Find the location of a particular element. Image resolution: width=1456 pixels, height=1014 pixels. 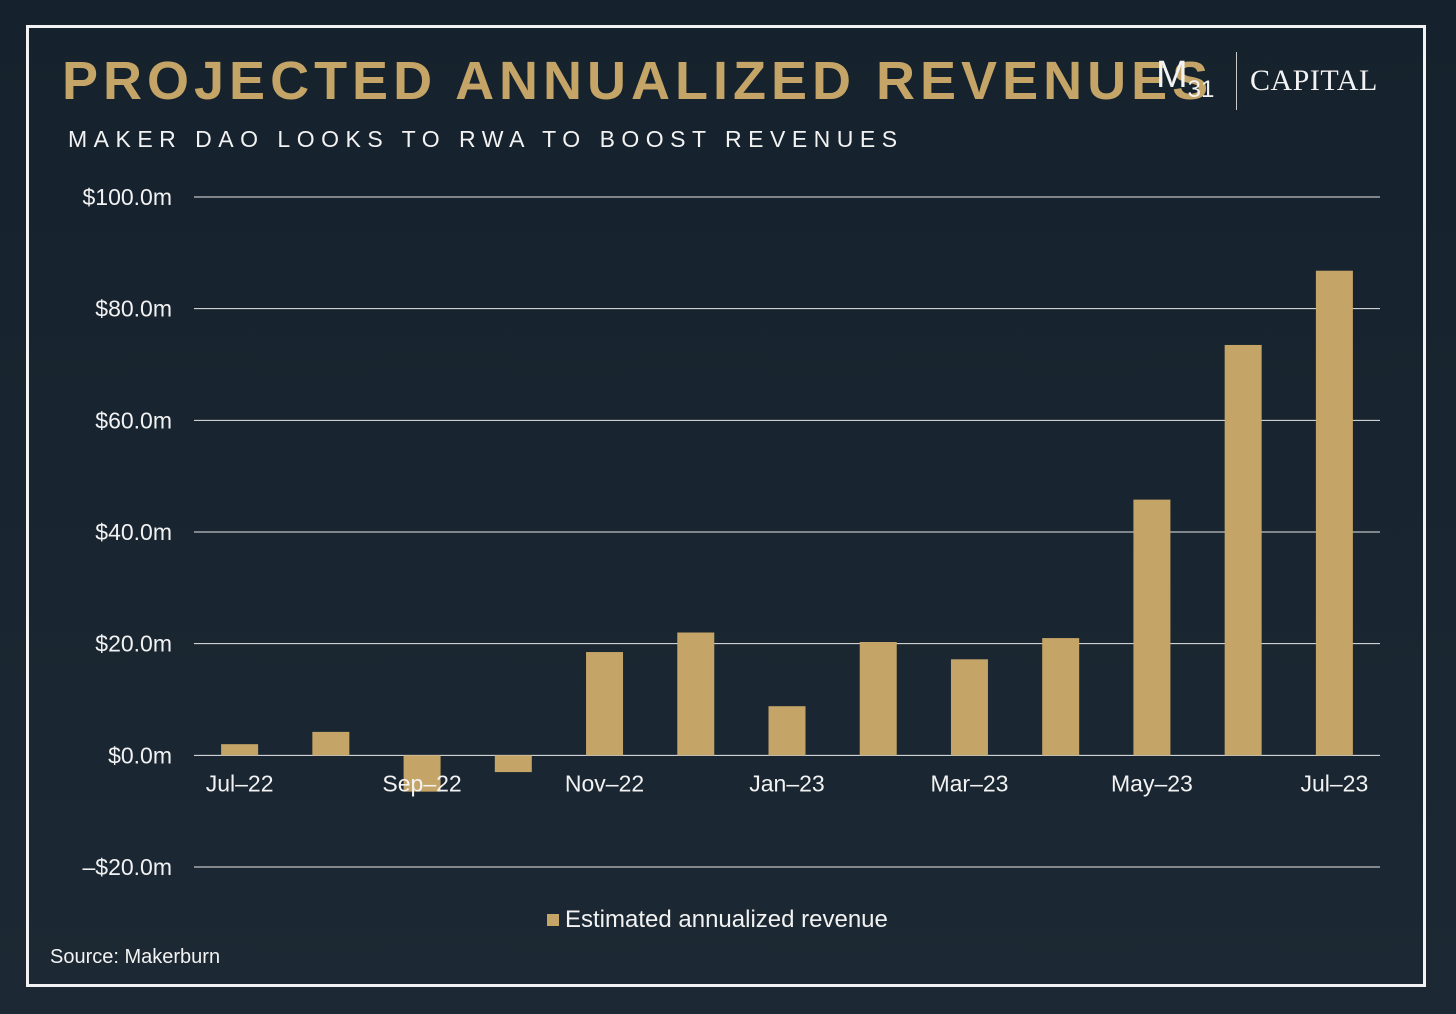

chart-title: PROJECTED ANNUALIZED REVENUES is located at coordinates (638, 81).